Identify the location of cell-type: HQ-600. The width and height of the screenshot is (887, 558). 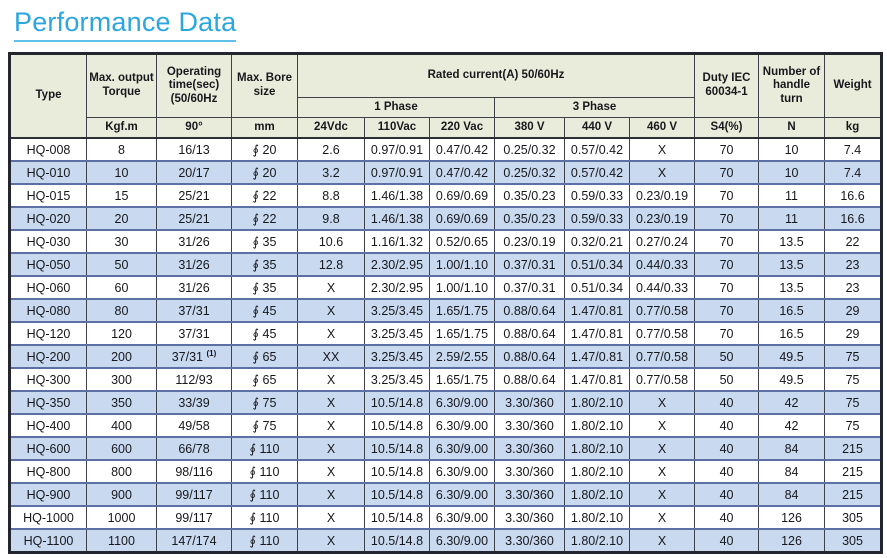
(48, 448).